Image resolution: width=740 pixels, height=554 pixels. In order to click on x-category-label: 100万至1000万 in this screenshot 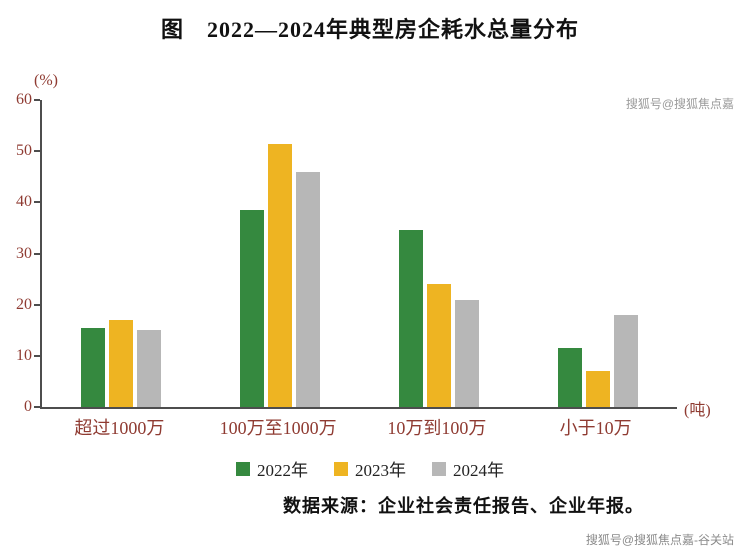, I will do `click(278, 428)`.